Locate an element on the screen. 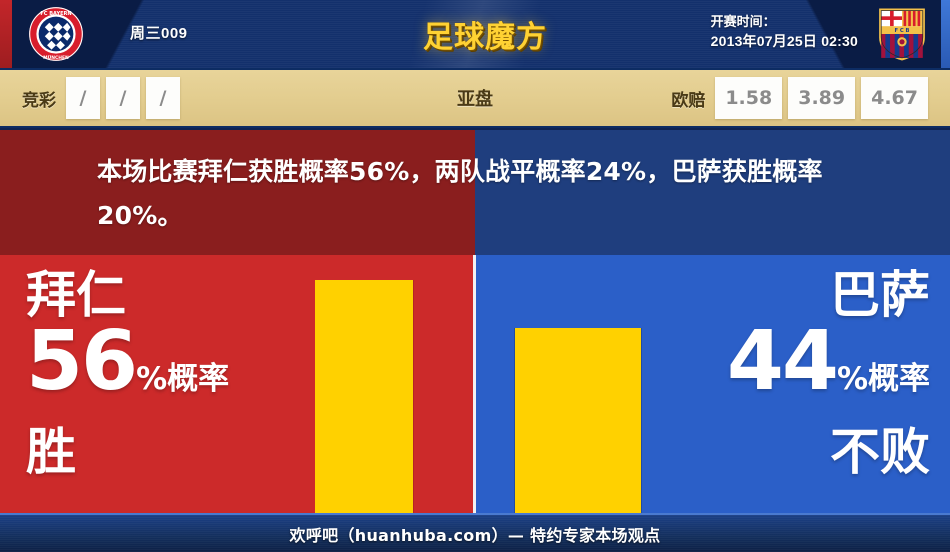 The image size is (950, 552). away-probability-value: 44 is located at coordinates (782, 361).